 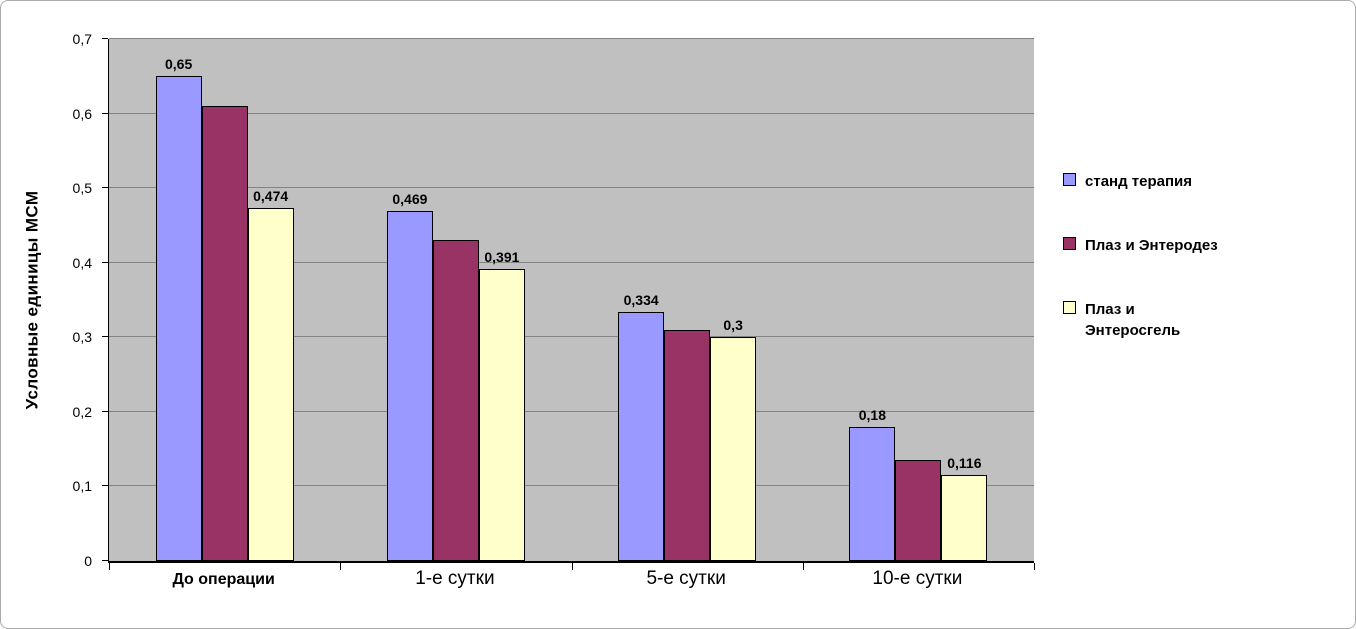 I want to click on legend-label: Плаз и Энтеросгель, so click(x=1133, y=320).